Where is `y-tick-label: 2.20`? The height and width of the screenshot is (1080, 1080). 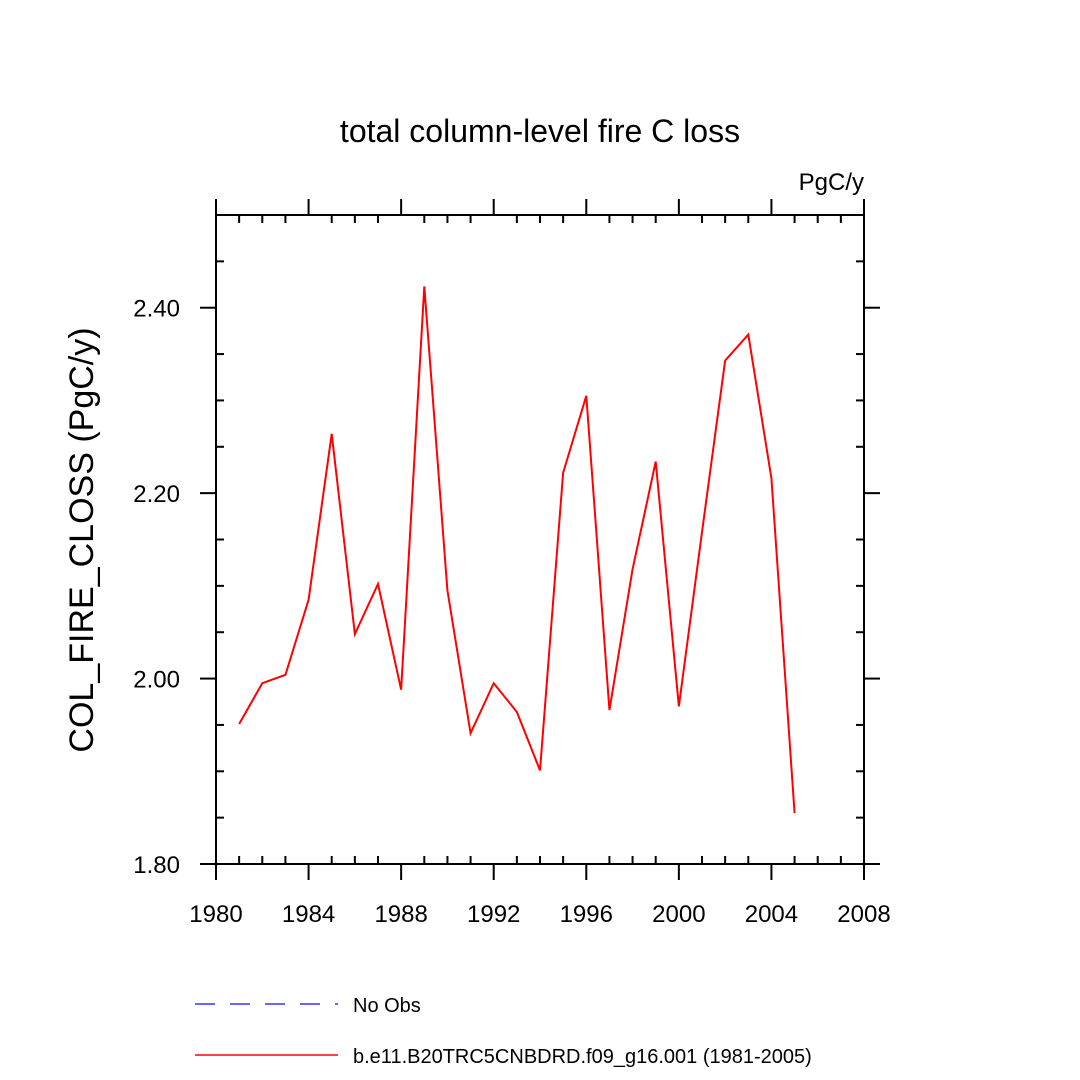
y-tick-label: 2.20 is located at coordinates (156, 494).